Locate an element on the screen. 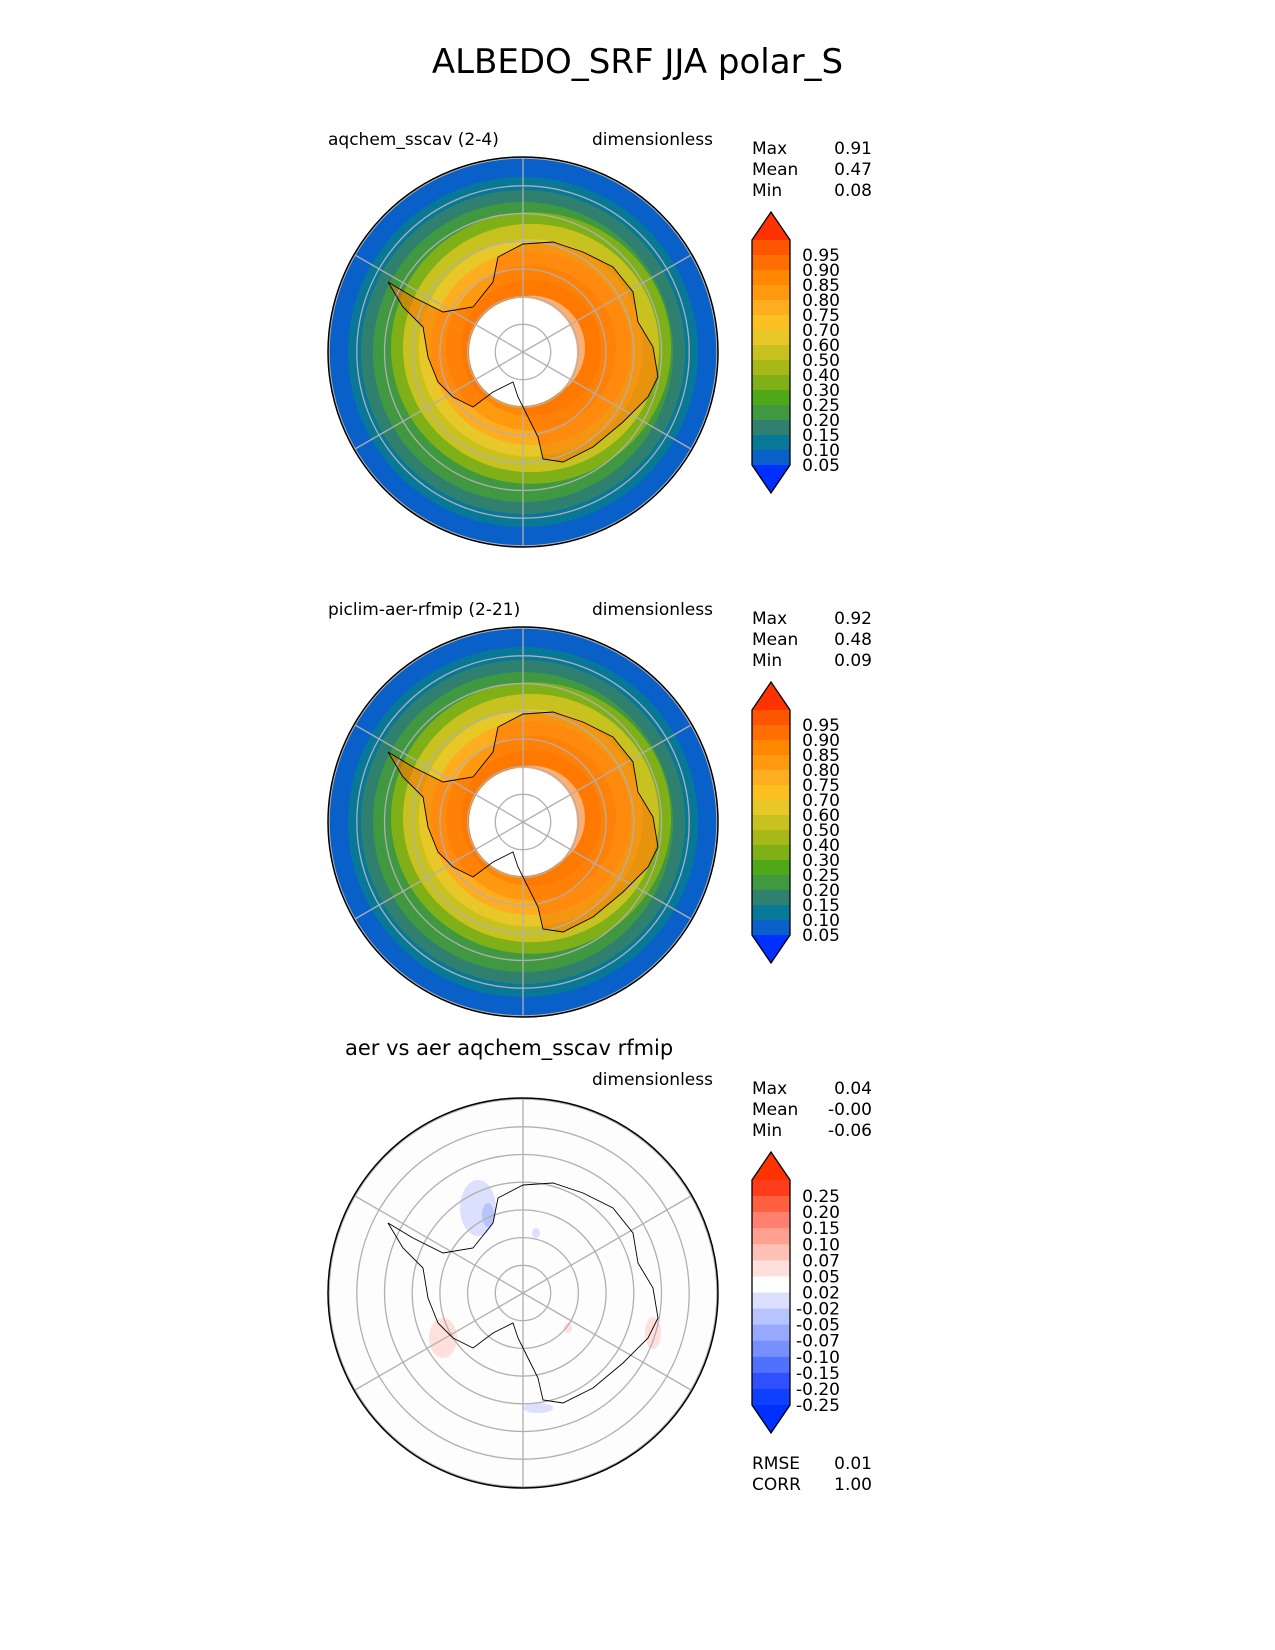  panel3-title: aer vs aer aqchem_sscav rfmip is located at coordinates (509, 1048).